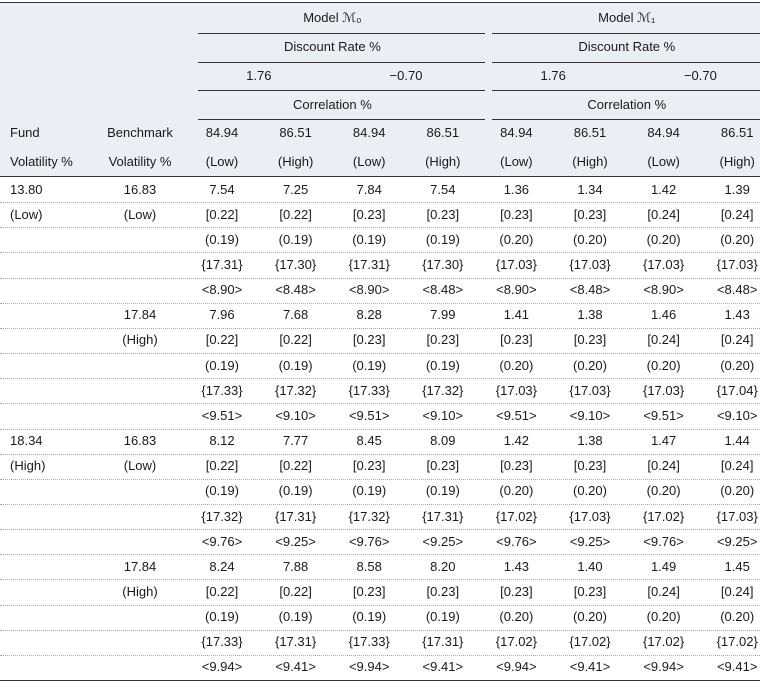  What do you see at coordinates (26, 441) in the screenshot?
I see `fund-volatility: 18.34` at bounding box center [26, 441].